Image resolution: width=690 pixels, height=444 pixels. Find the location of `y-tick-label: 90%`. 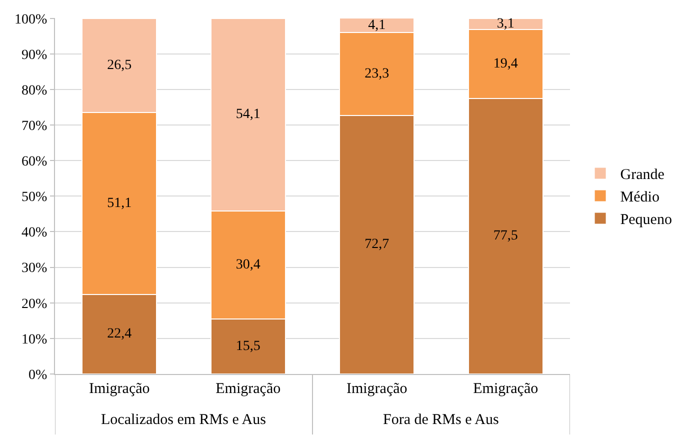

y-tick-label: 90% is located at coordinates (35, 55).